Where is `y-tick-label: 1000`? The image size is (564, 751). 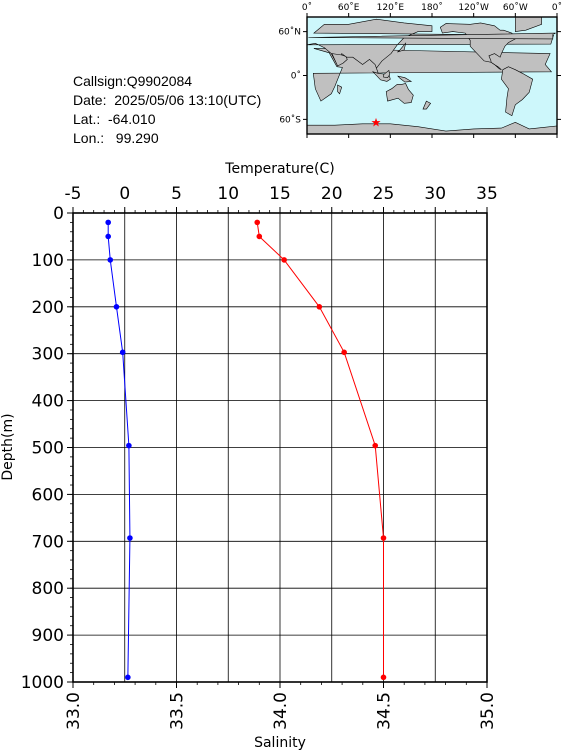
y-tick-label: 1000 is located at coordinates (42, 683).